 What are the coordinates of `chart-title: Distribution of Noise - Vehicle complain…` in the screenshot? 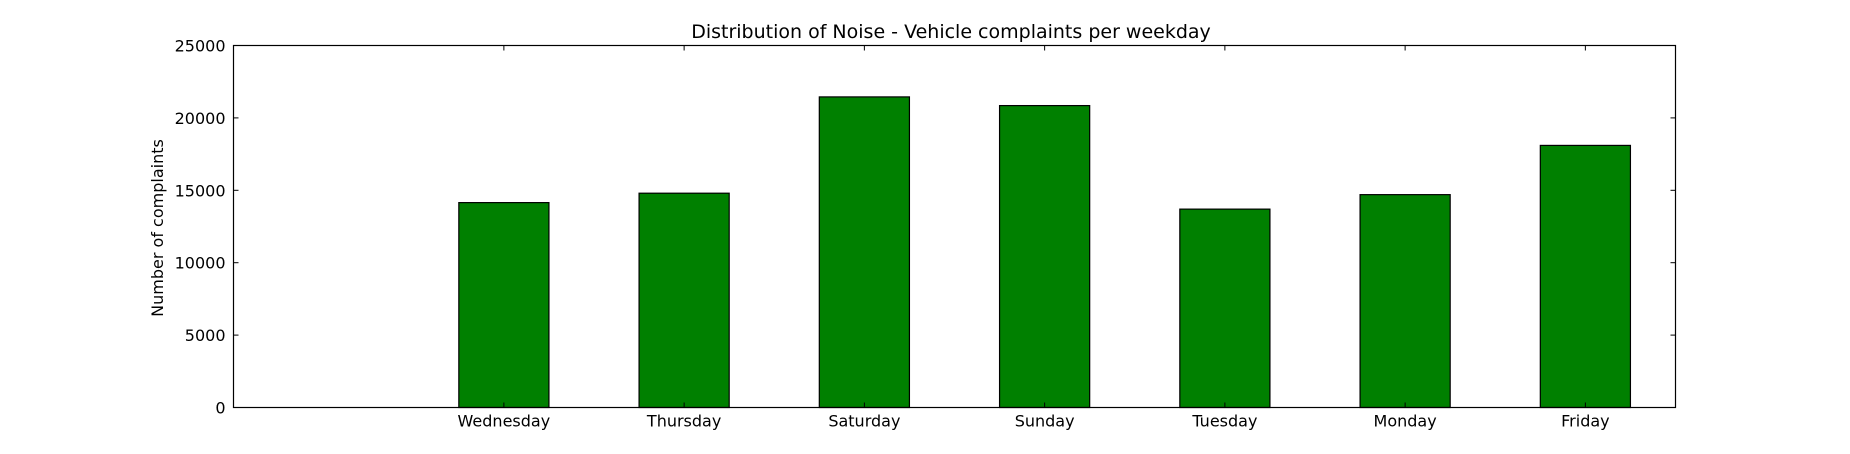 It's located at (951, 32).